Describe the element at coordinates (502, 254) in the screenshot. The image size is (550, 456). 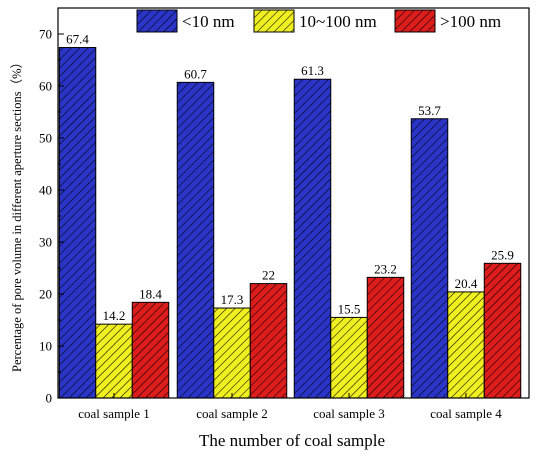
I see `data-label: 25.9` at that location.